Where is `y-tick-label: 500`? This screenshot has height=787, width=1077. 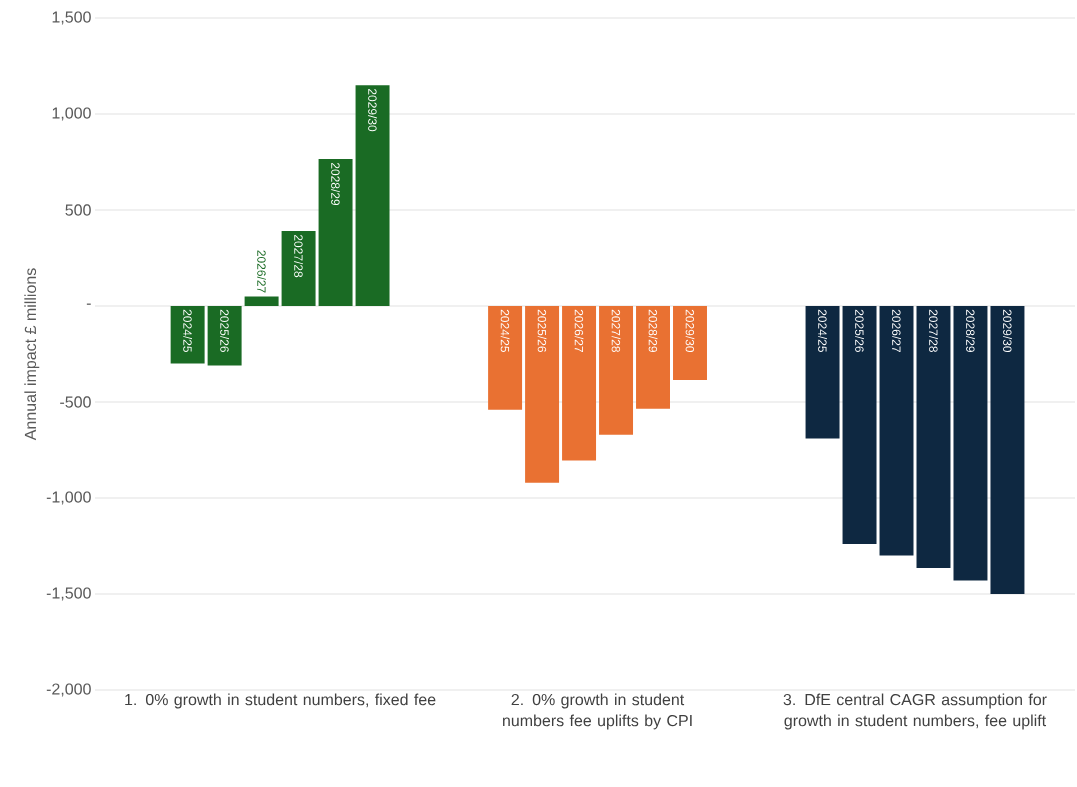
y-tick-label: 500 is located at coordinates (78, 210).